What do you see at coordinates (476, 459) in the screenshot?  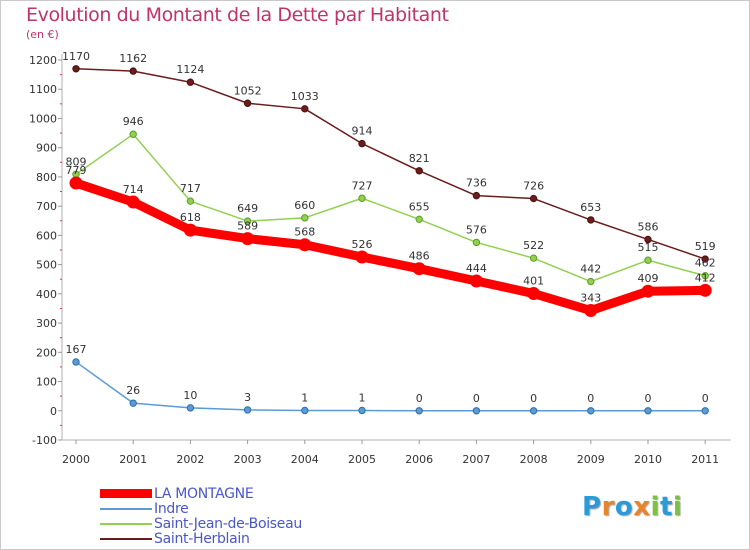 I see `x-tick-label: 2007` at bounding box center [476, 459].